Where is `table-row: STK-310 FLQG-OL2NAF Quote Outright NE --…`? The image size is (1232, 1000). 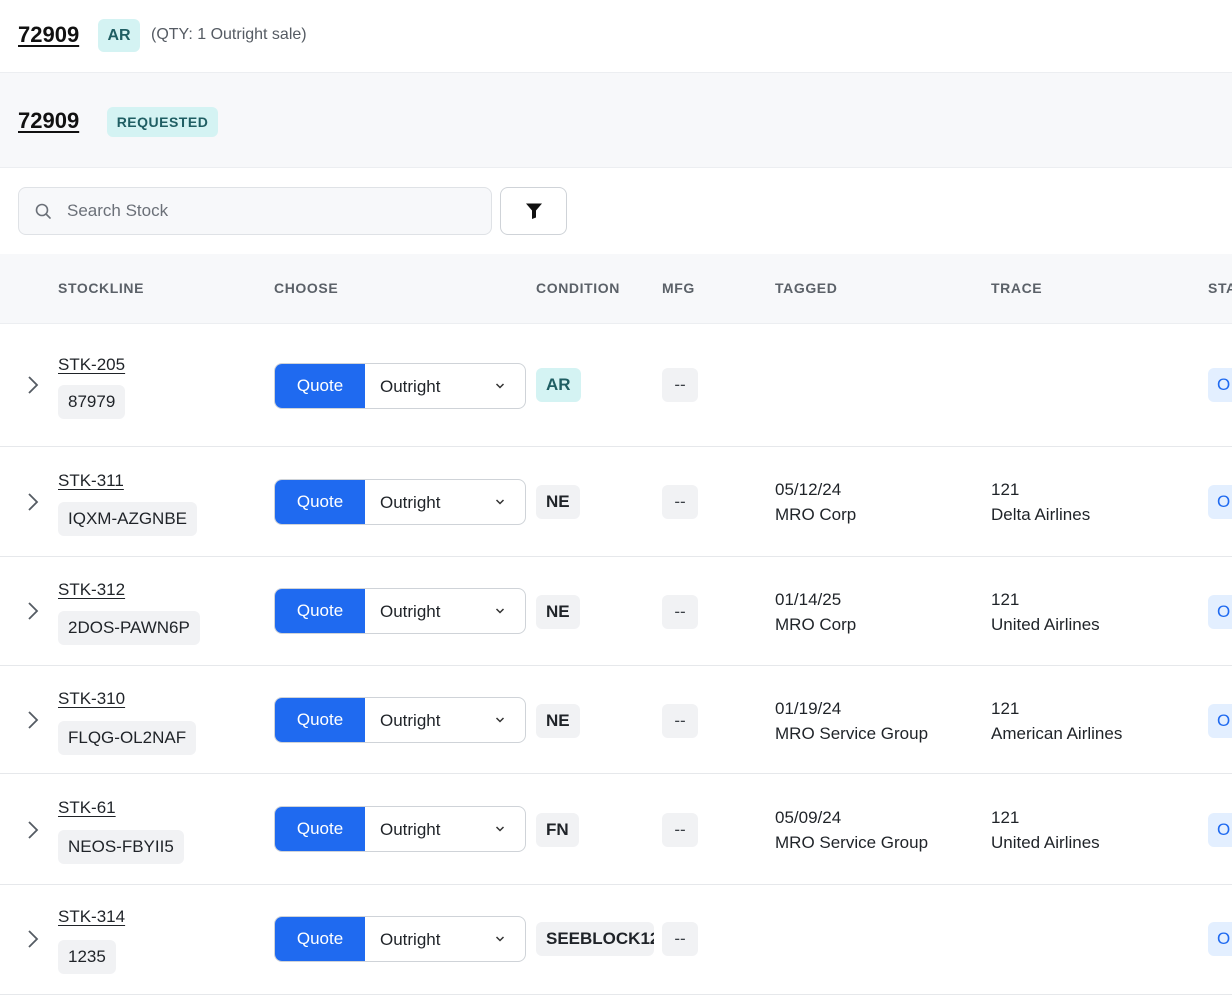 table-row: STK-310 FLQG-OL2NAF Quote Outright NE --… is located at coordinates (616, 720).